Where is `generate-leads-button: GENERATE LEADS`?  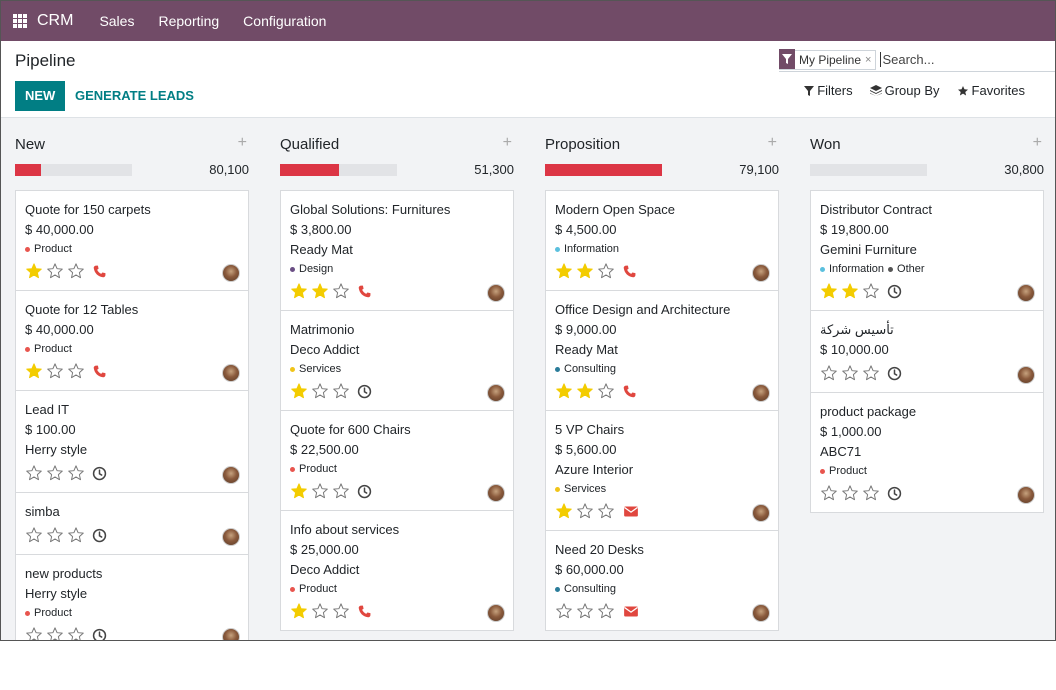
generate-leads-button: GENERATE LEADS is located at coordinates (134, 95).